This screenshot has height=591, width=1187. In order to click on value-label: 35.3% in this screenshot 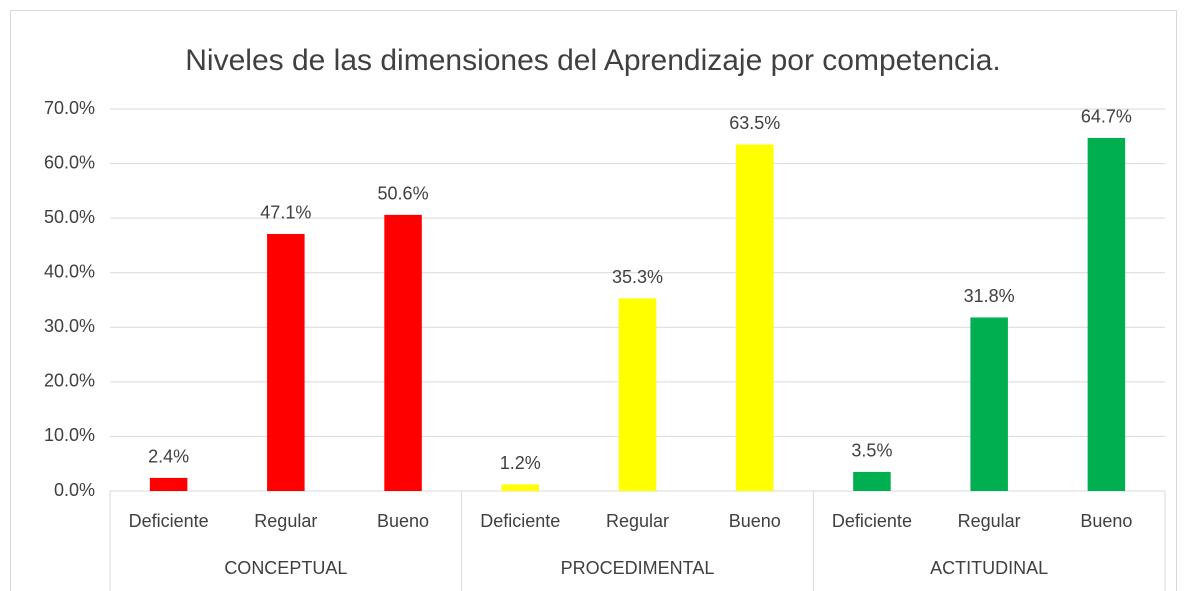, I will do `click(637, 277)`.